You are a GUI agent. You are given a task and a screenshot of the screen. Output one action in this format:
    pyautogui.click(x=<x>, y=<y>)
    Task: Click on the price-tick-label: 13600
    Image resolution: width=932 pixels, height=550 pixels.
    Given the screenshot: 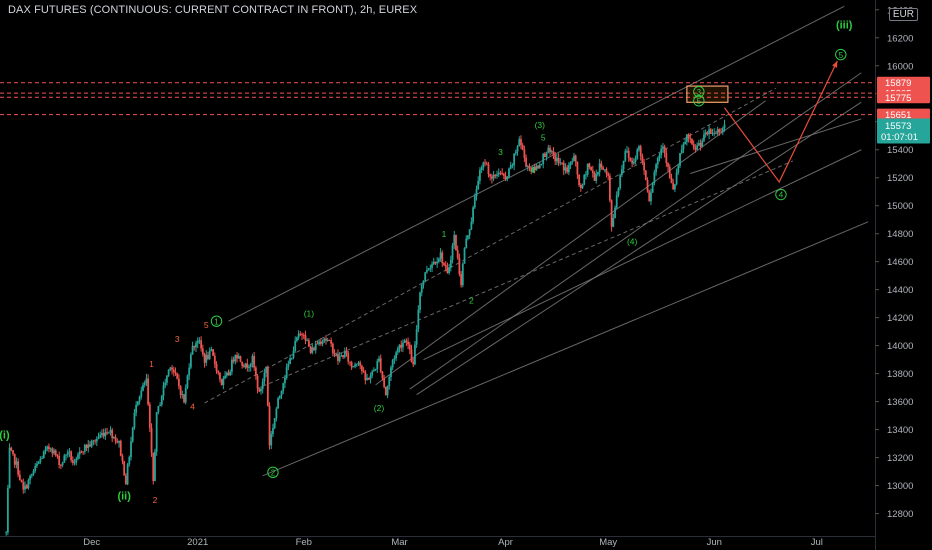 What is the action you would take?
    pyautogui.click(x=900, y=402)
    